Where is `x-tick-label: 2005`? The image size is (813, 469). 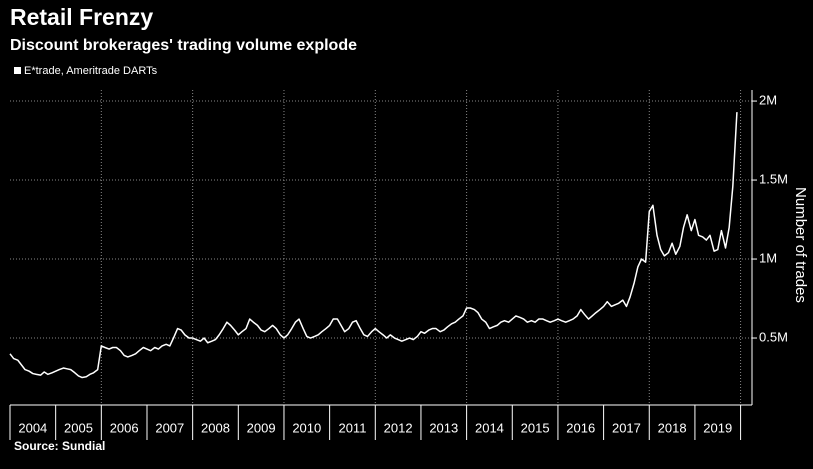 x-tick-label: 2005 is located at coordinates (78, 427).